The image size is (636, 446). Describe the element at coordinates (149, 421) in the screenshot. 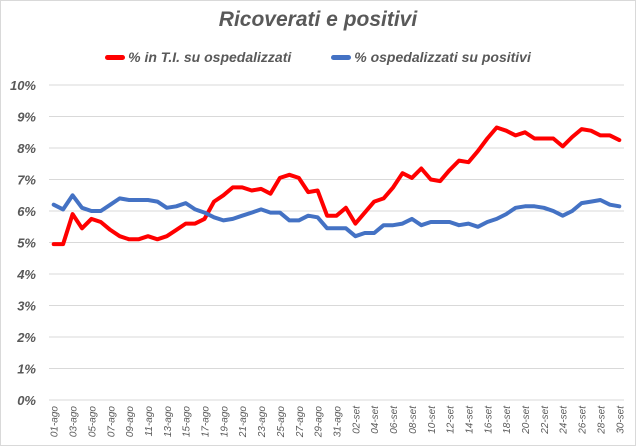

I see `x-tick-label: 11-ago` at that location.